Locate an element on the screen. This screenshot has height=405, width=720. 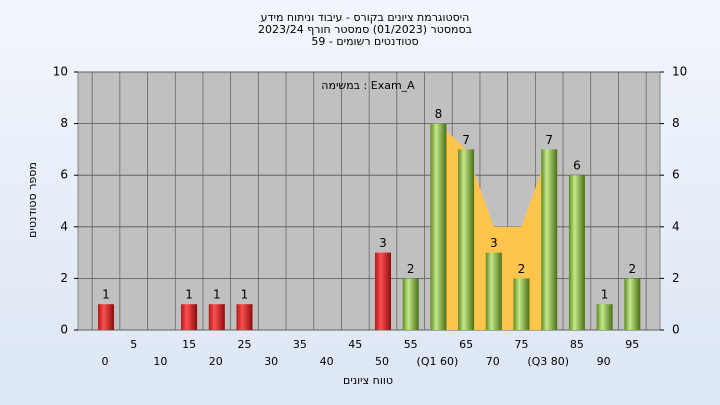
x-tick-label: 50 is located at coordinates (382, 361).